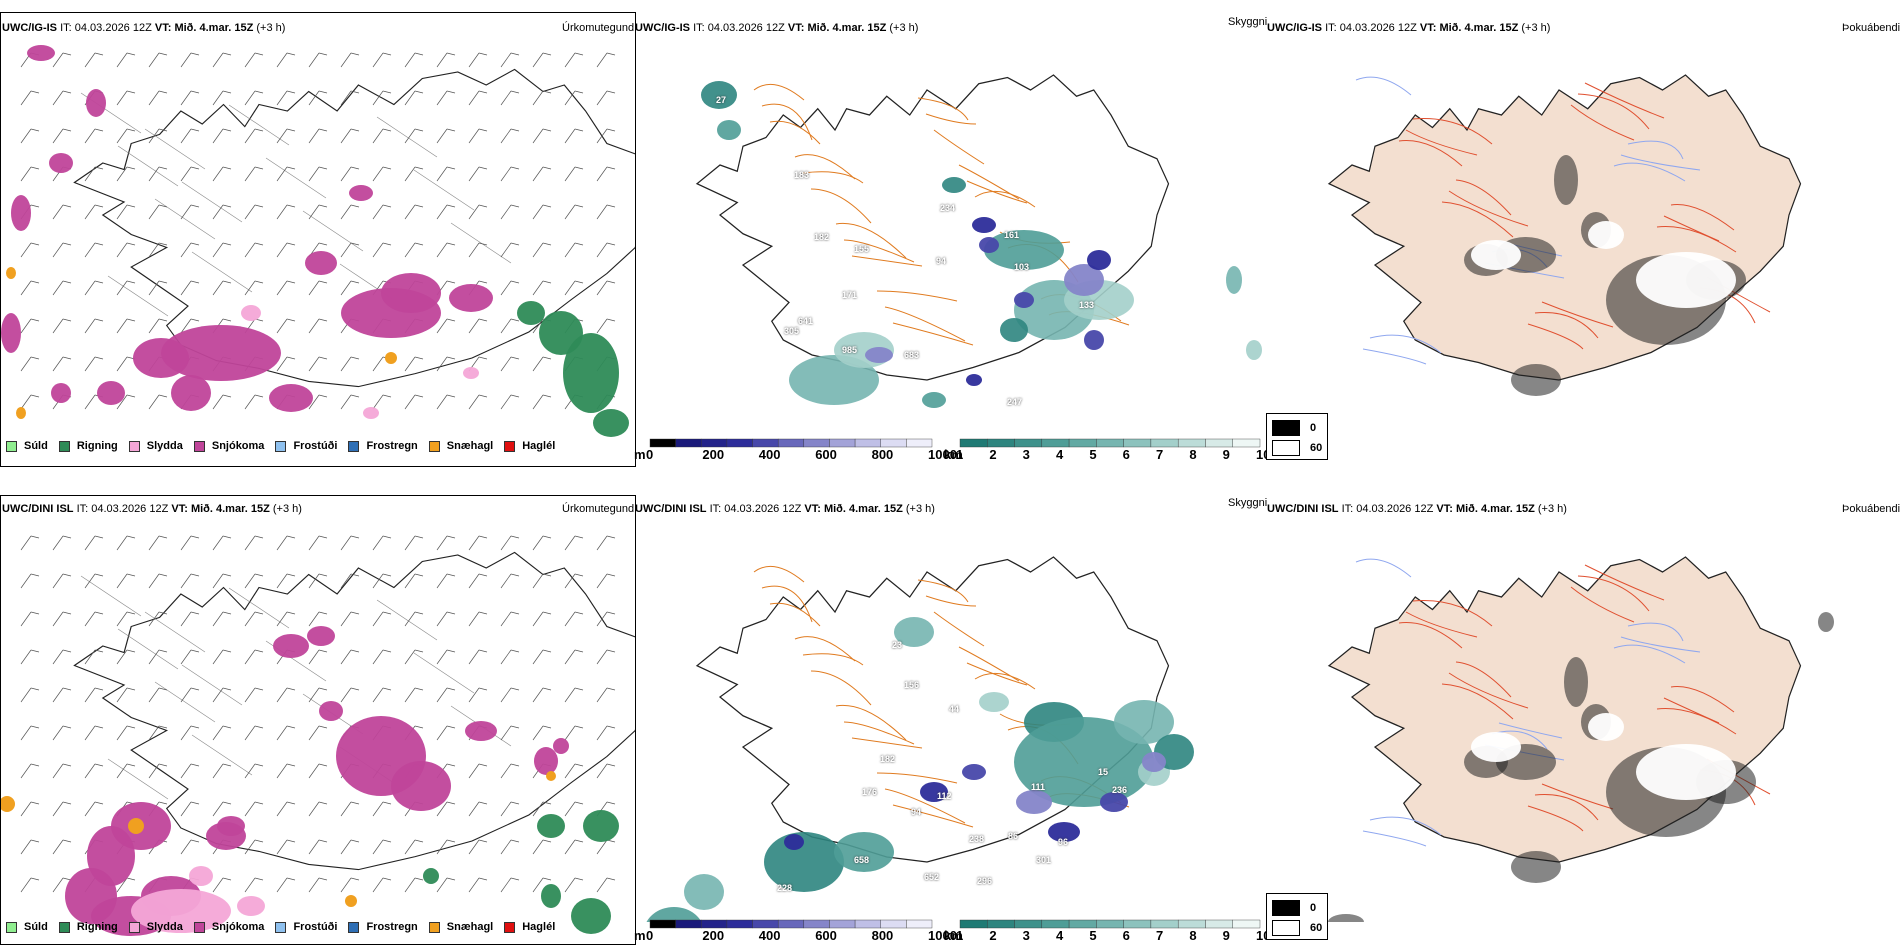  What do you see at coordinates (941, 261) in the screenshot?
I see `cloud-base-marker: 94` at bounding box center [941, 261].